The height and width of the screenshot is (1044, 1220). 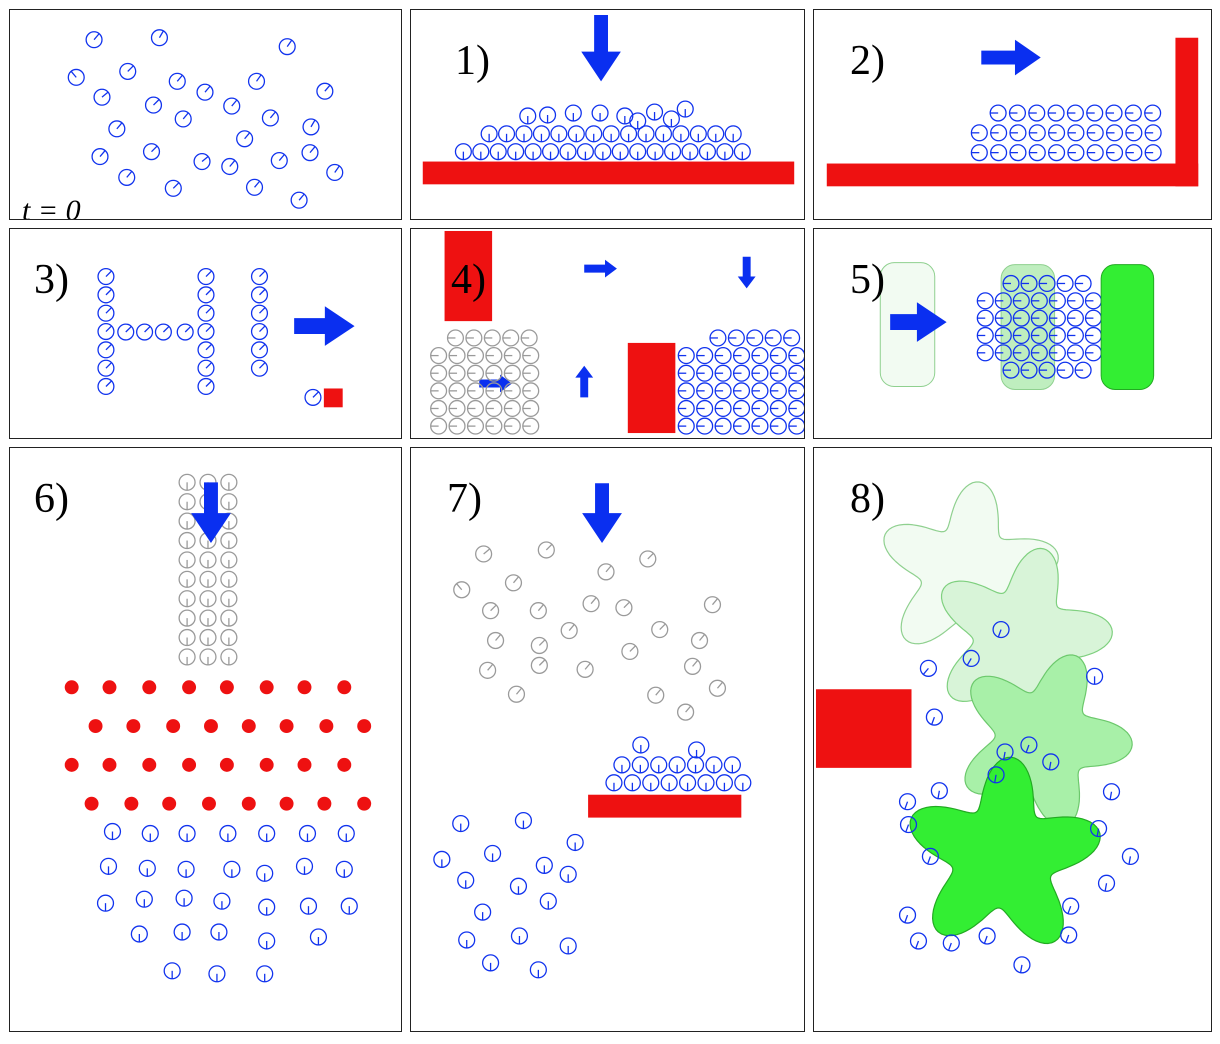 I want to click on side-wall, so click(x=1187, y=112).